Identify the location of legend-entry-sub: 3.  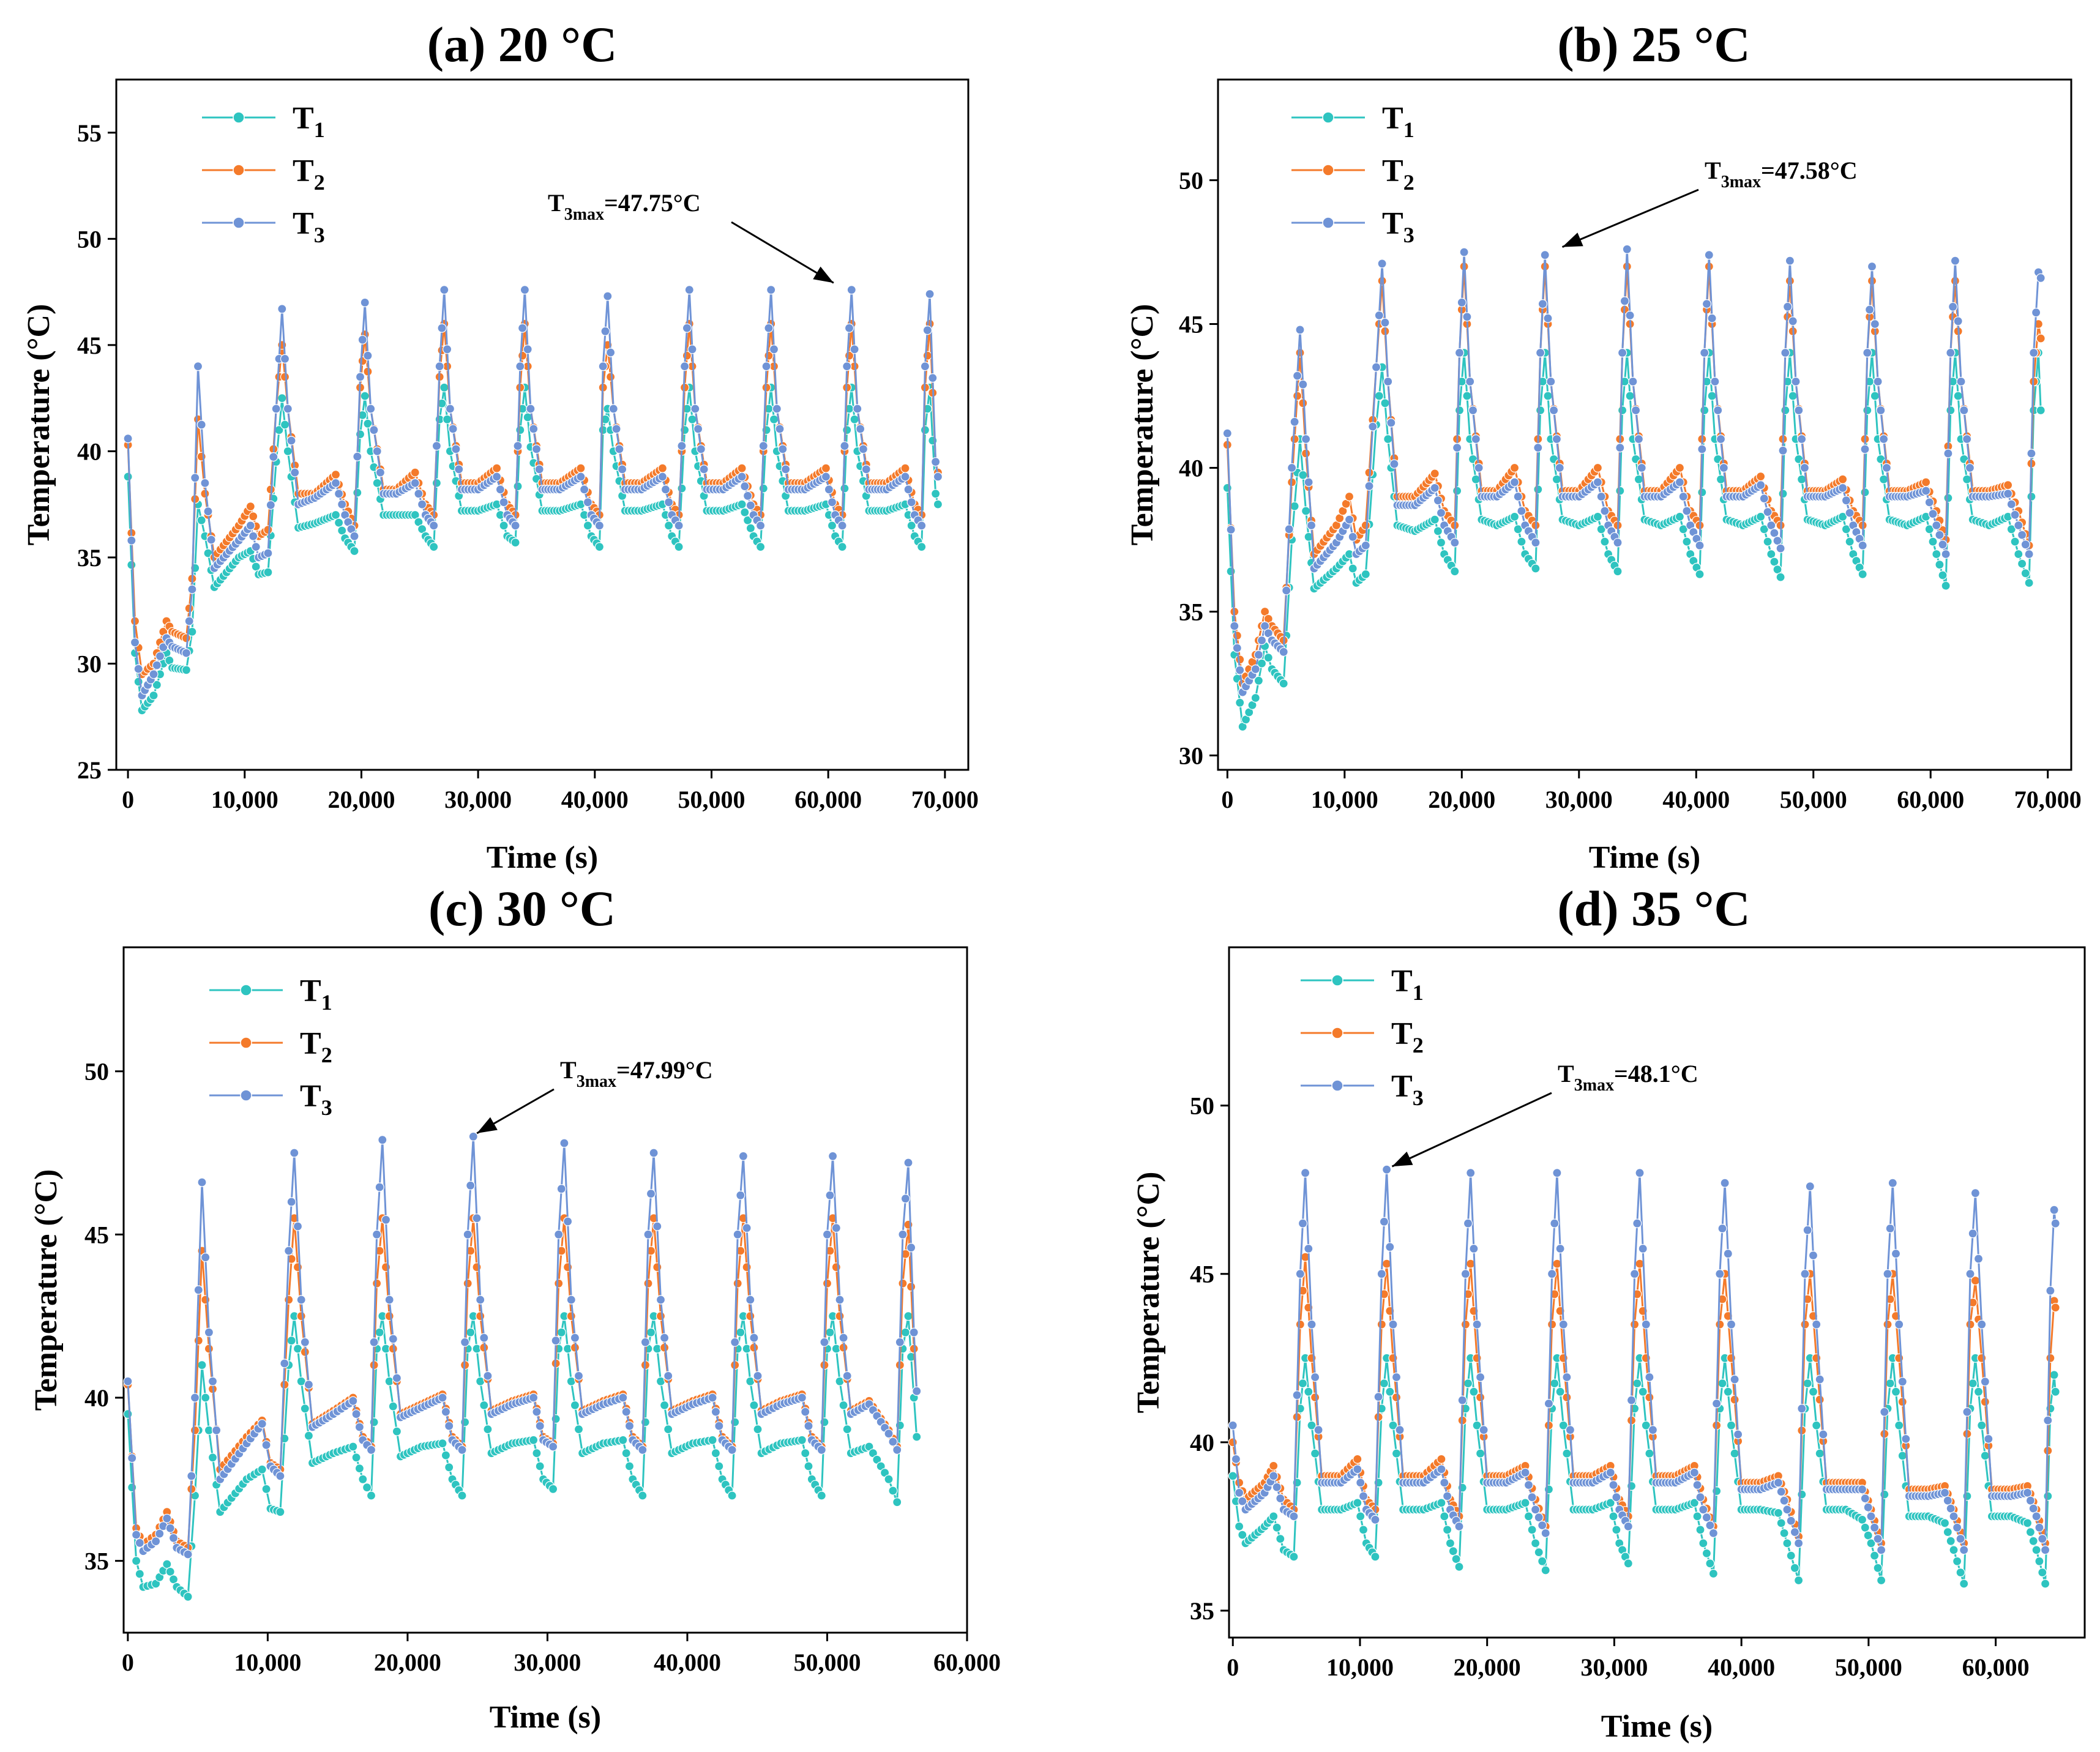
(326, 1108).